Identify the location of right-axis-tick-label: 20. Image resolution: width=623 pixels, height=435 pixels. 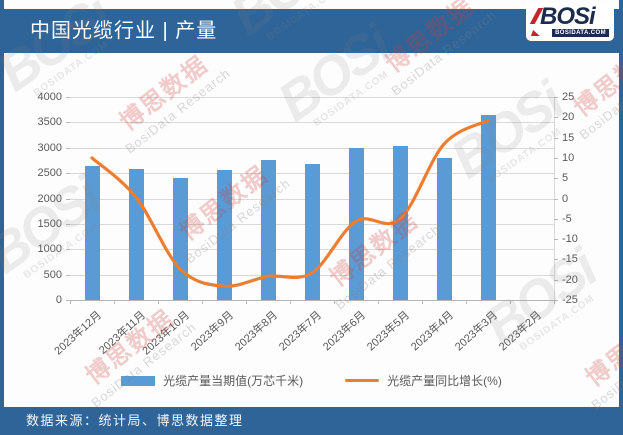
(568, 117).